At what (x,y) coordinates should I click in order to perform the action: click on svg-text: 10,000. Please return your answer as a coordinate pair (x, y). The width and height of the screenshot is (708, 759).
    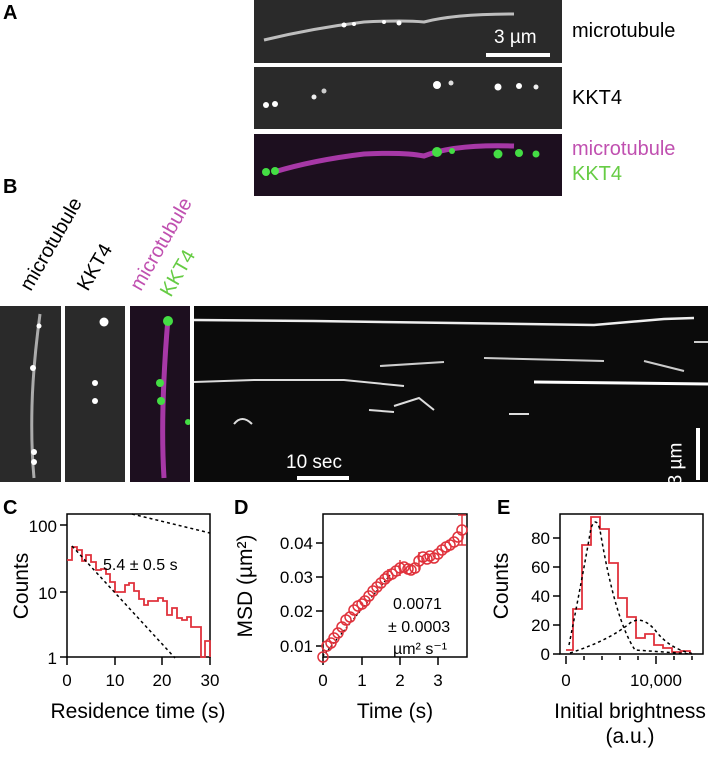
    Looking at the image, I should click on (656, 680).